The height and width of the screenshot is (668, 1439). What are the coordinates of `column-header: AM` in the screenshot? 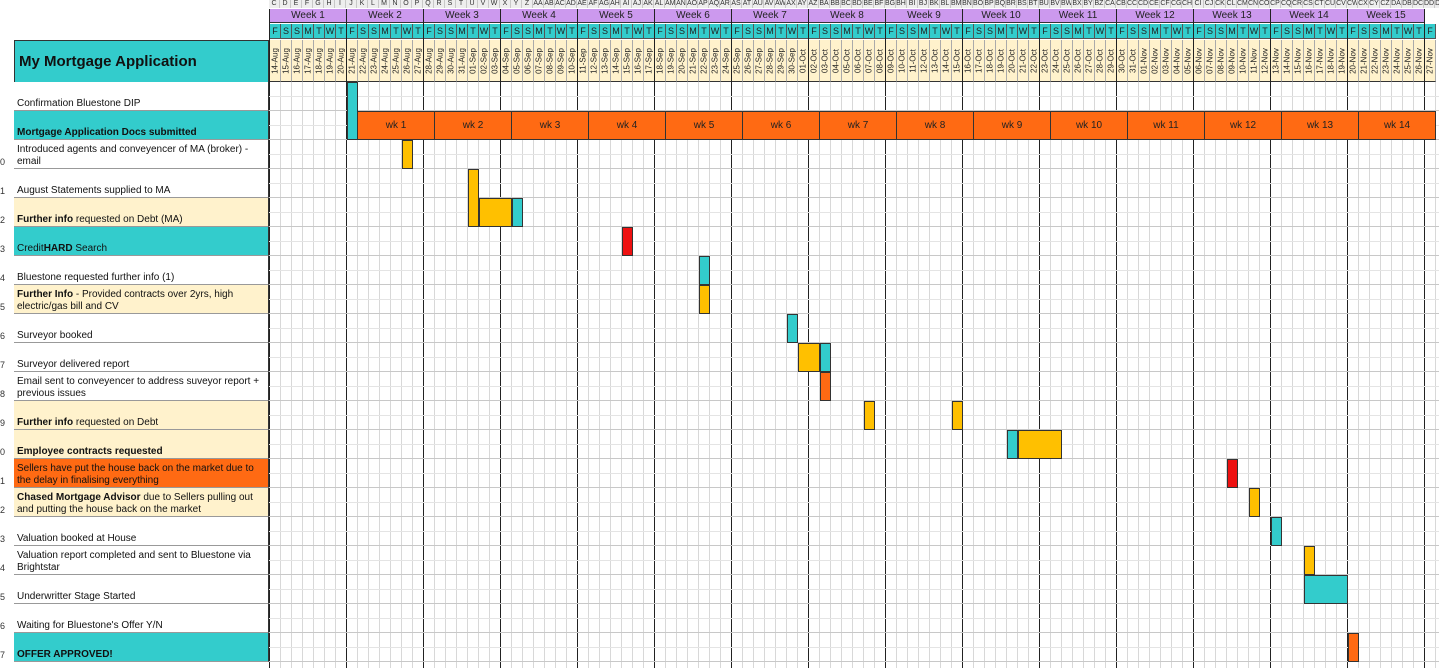 It's located at (670, 4).